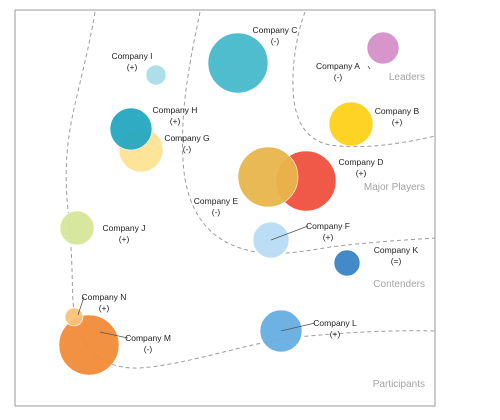 The width and height of the screenshot is (500, 420). Describe the element at coordinates (298, 327) in the screenshot. I see `leader-line-company-l` at that location.